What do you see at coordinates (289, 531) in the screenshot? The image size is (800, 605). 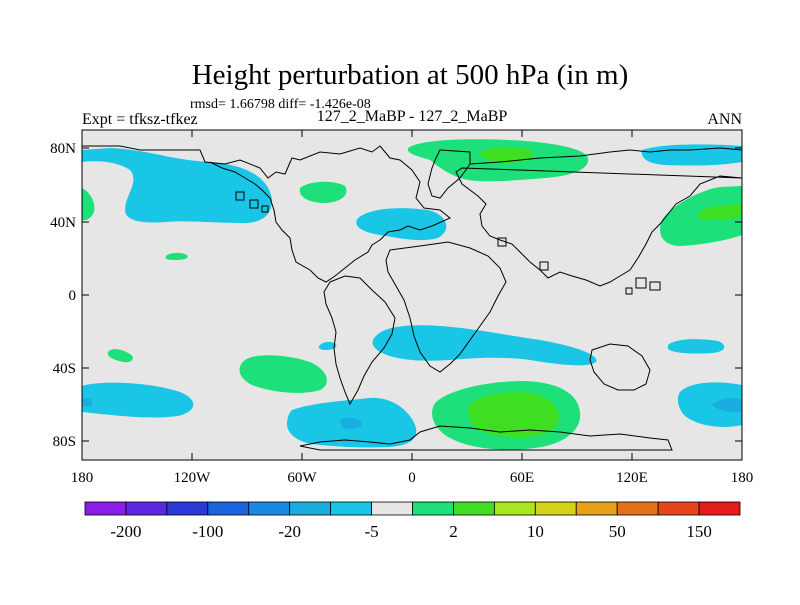 I see `colorbar-label: -20` at bounding box center [289, 531].